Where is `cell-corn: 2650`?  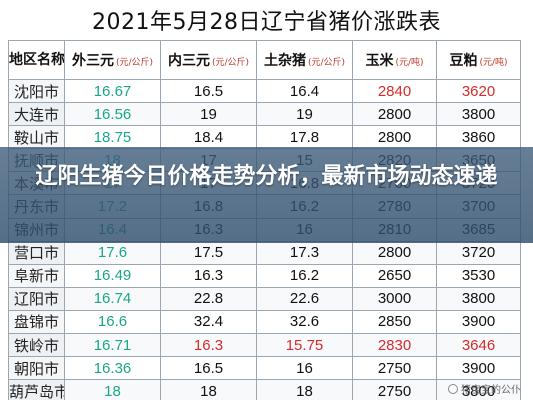
cell-corn: 2650 is located at coordinates (394, 275).